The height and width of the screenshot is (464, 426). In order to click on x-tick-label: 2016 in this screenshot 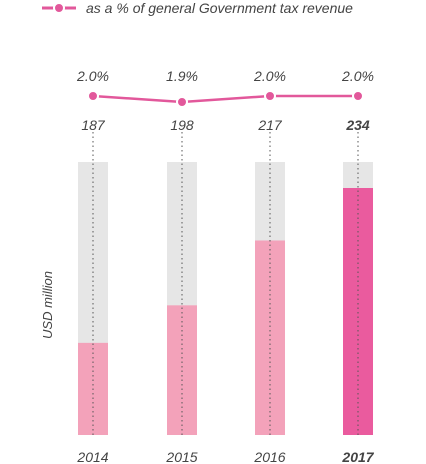, I will do `click(269, 456)`.